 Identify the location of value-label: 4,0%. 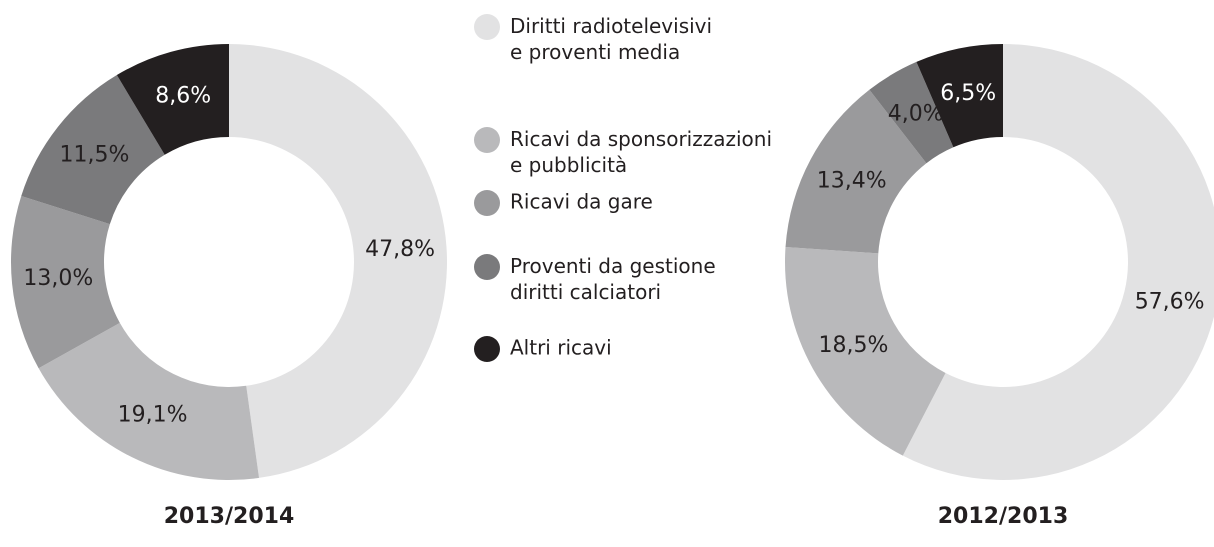
(916, 113).